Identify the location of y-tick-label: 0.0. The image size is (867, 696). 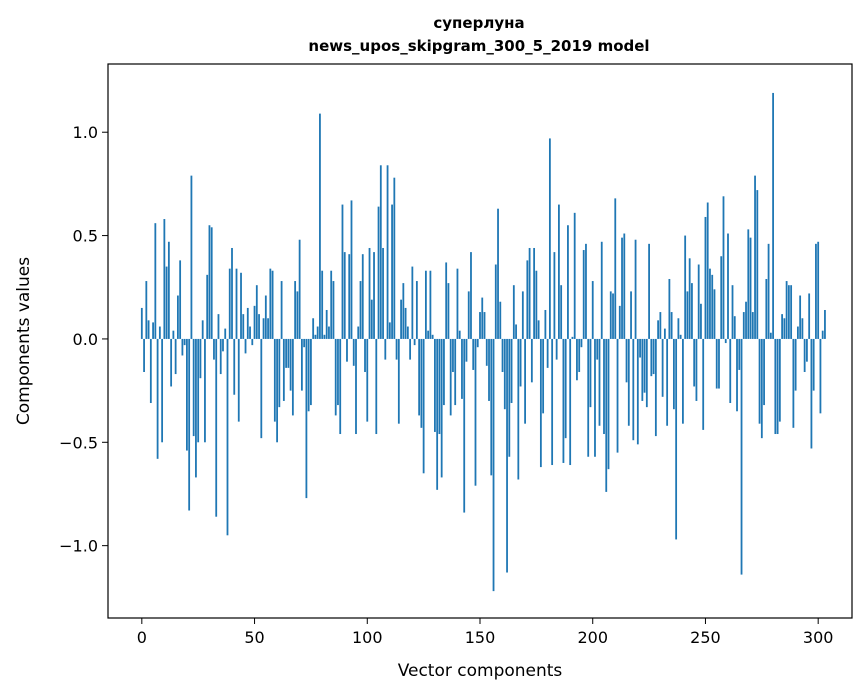
(85, 339).